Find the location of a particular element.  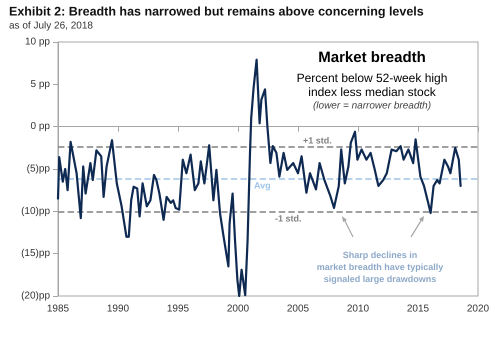

x-tick-label: 2000 is located at coordinates (238, 309).